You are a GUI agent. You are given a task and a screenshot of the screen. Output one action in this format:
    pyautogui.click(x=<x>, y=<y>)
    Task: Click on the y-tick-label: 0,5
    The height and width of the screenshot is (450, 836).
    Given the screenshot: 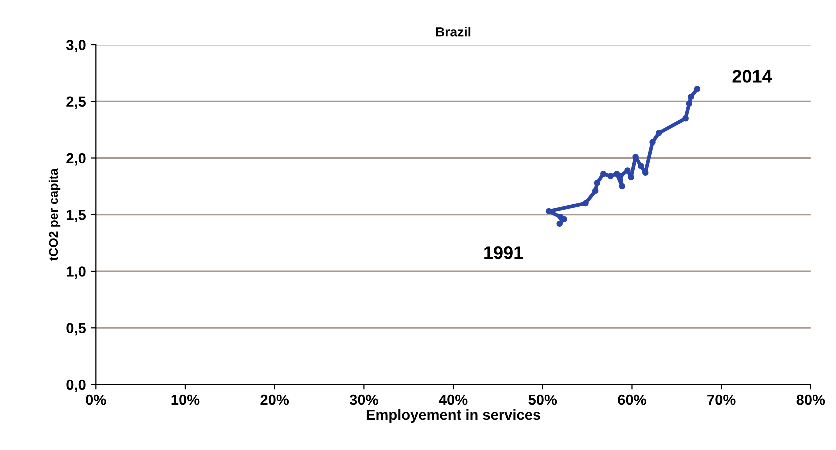 What is the action you would take?
    pyautogui.click(x=76, y=329)
    